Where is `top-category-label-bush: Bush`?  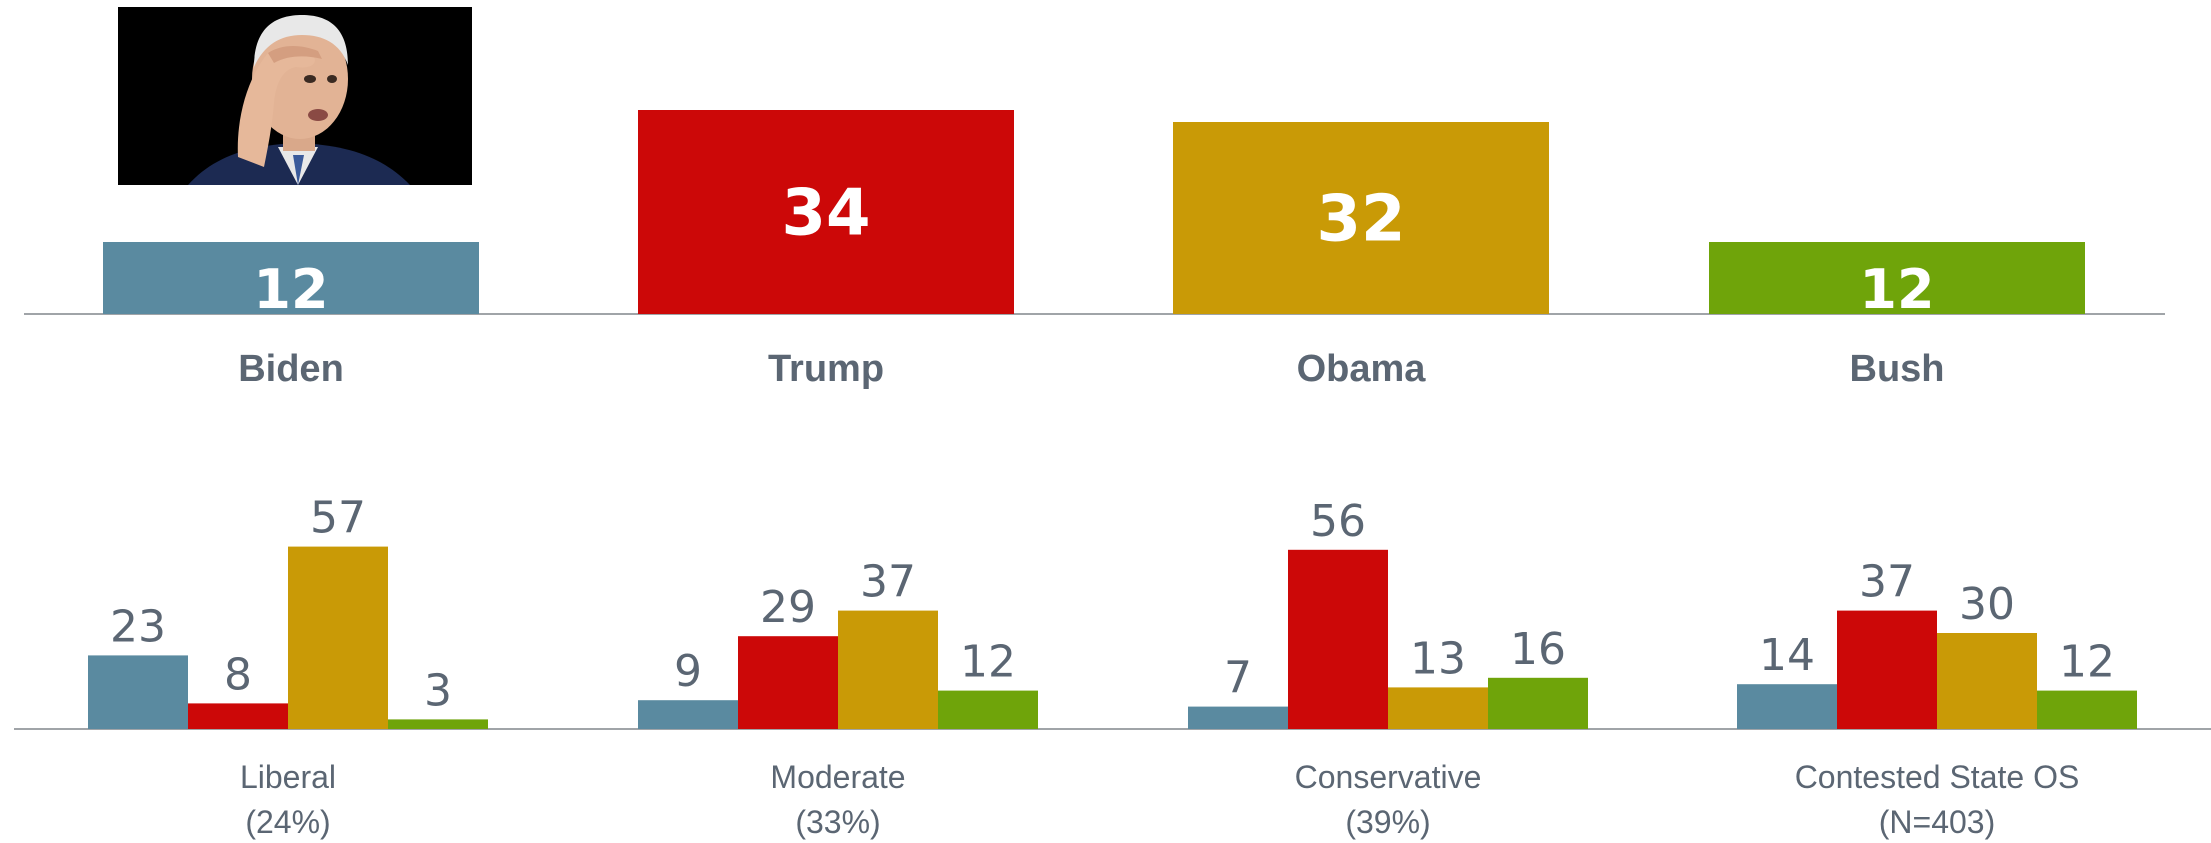
top-category-label-bush: Bush is located at coordinates (1897, 369).